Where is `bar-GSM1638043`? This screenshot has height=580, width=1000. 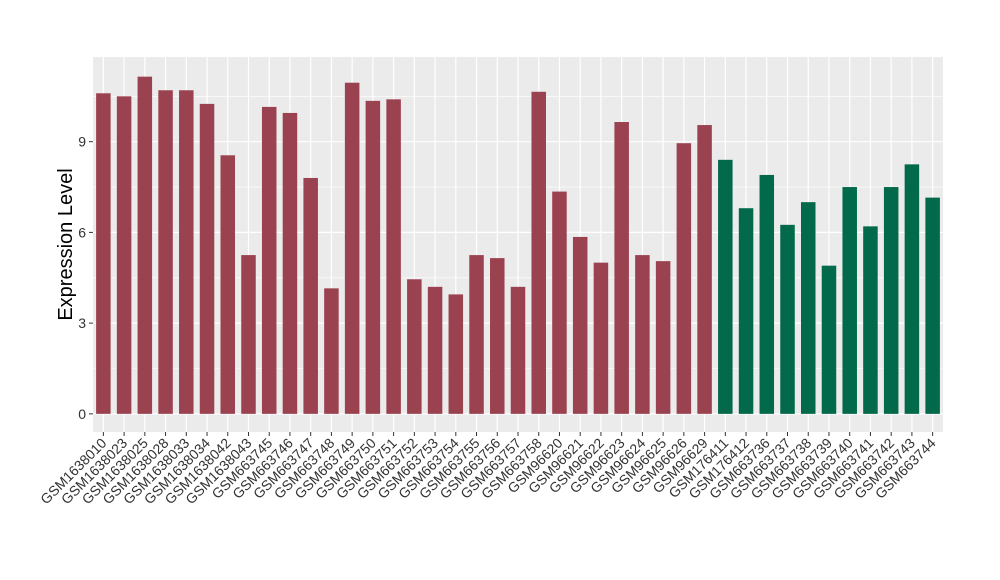
bar-GSM1638043 is located at coordinates (248, 334).